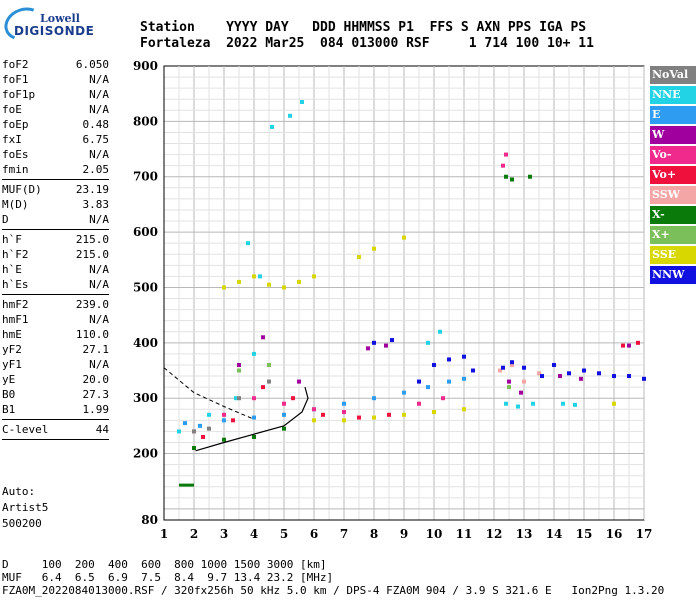 The width and height of the screenshot is (700, 600). What do you see at coordinates (12, 334) in the screenshot?
I see `param-name: hmE` at bounding box center [12, 334].